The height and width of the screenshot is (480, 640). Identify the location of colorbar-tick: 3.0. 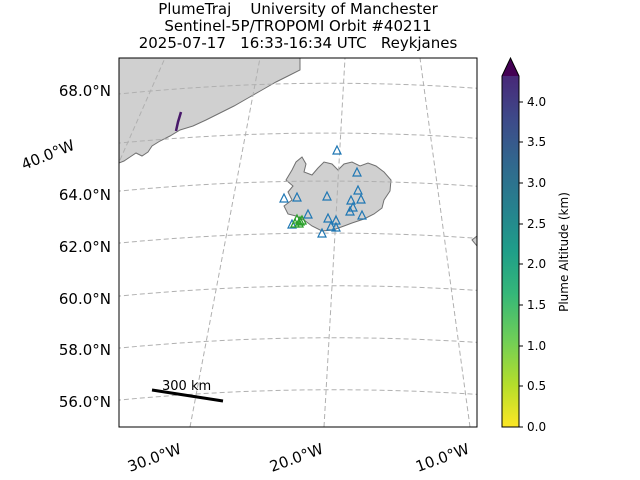
(536, 183).